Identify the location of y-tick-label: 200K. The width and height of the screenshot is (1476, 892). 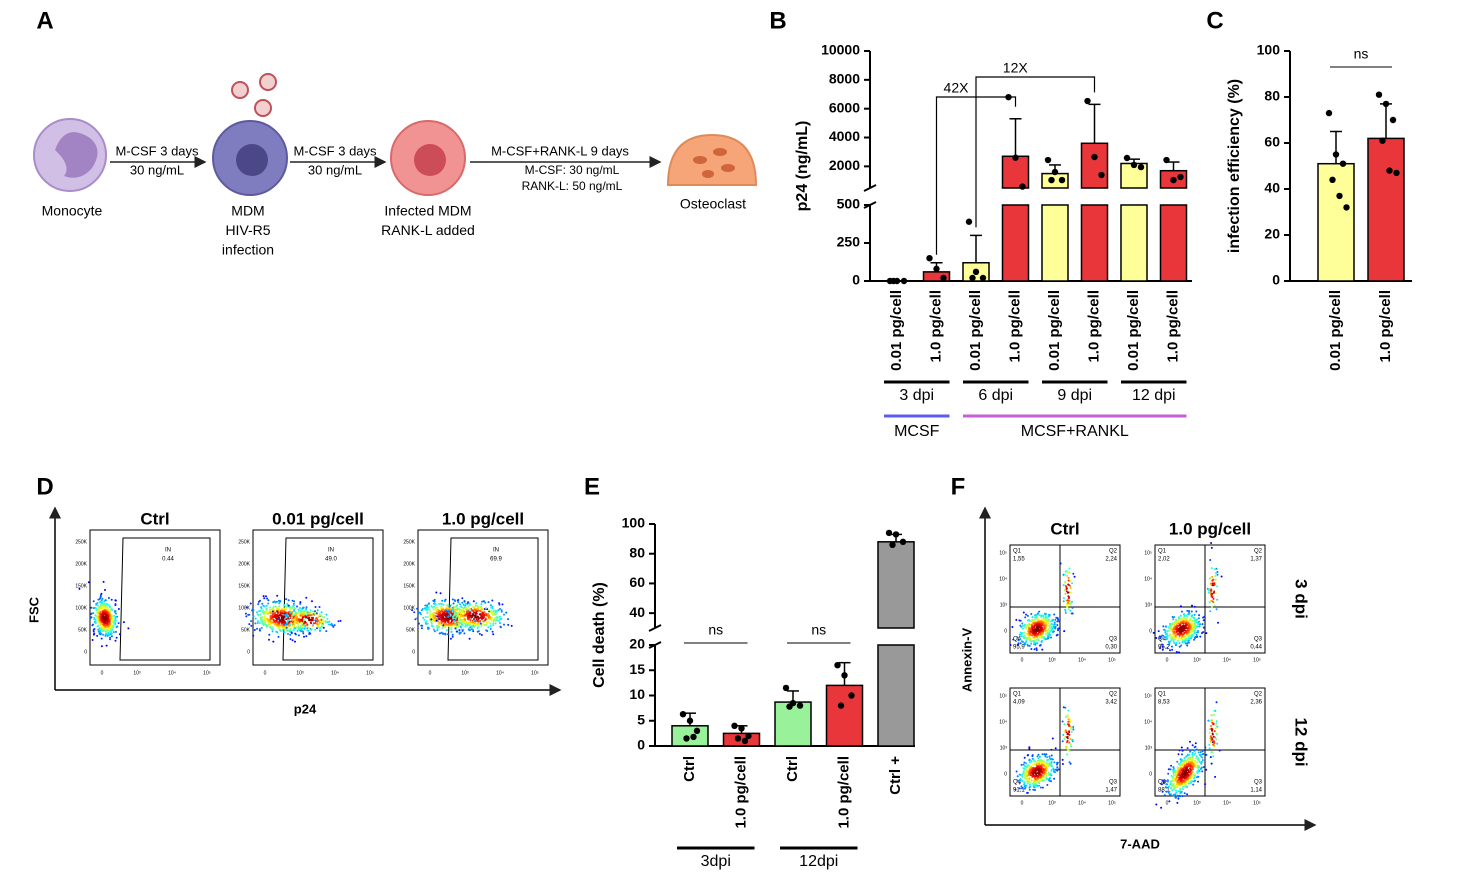
(81, 564).